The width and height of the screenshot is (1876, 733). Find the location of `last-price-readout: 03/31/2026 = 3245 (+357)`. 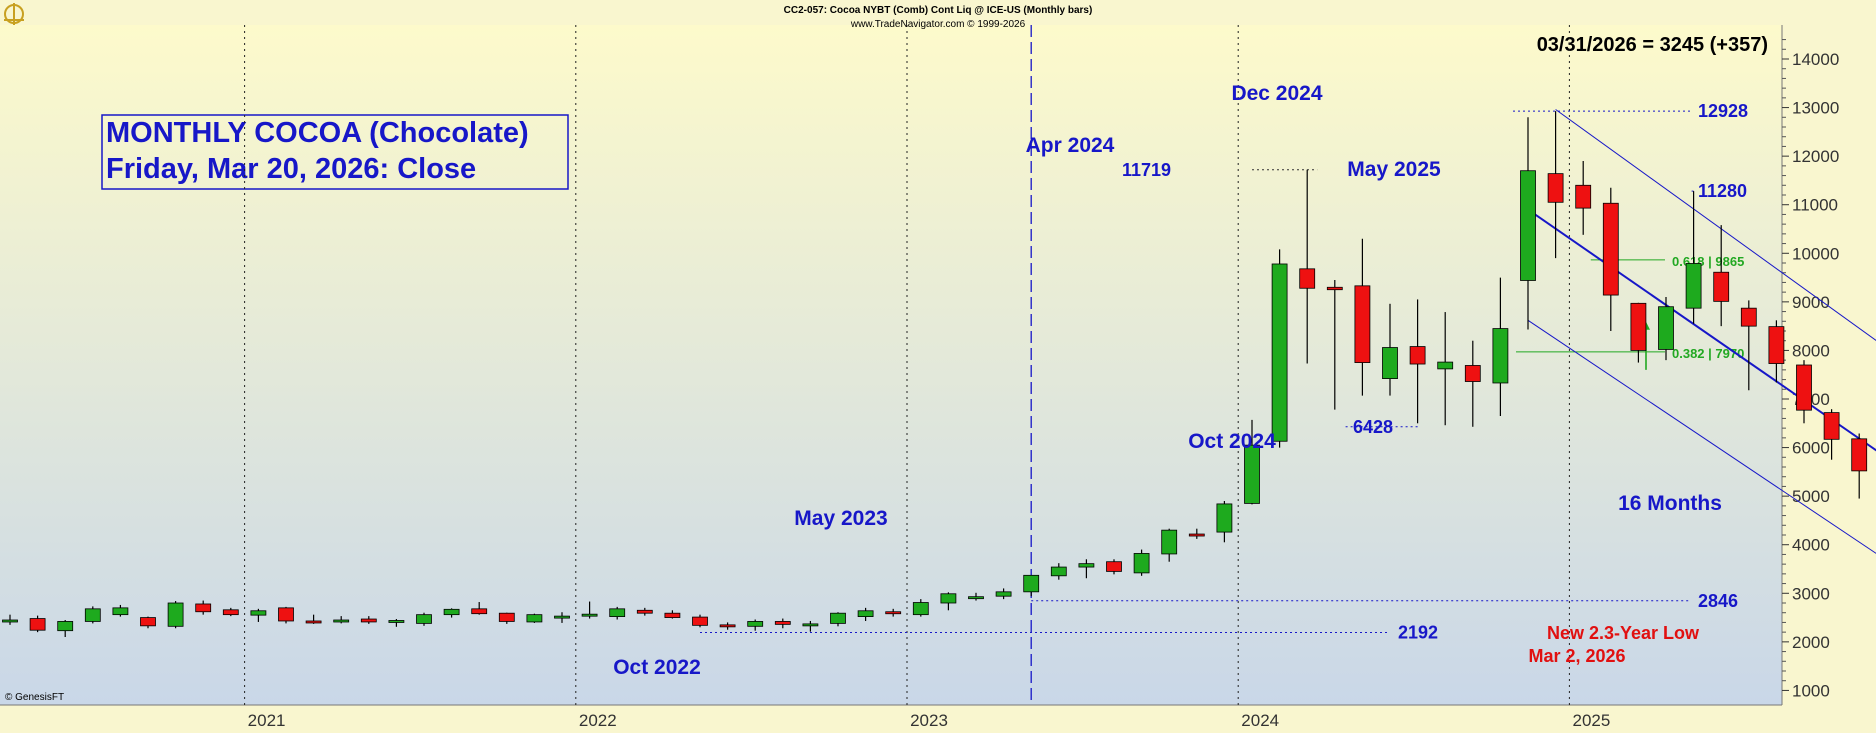

last-price-readout: 03/31/2026 = 3245 (+357) is located at coordinates (1652, 45).